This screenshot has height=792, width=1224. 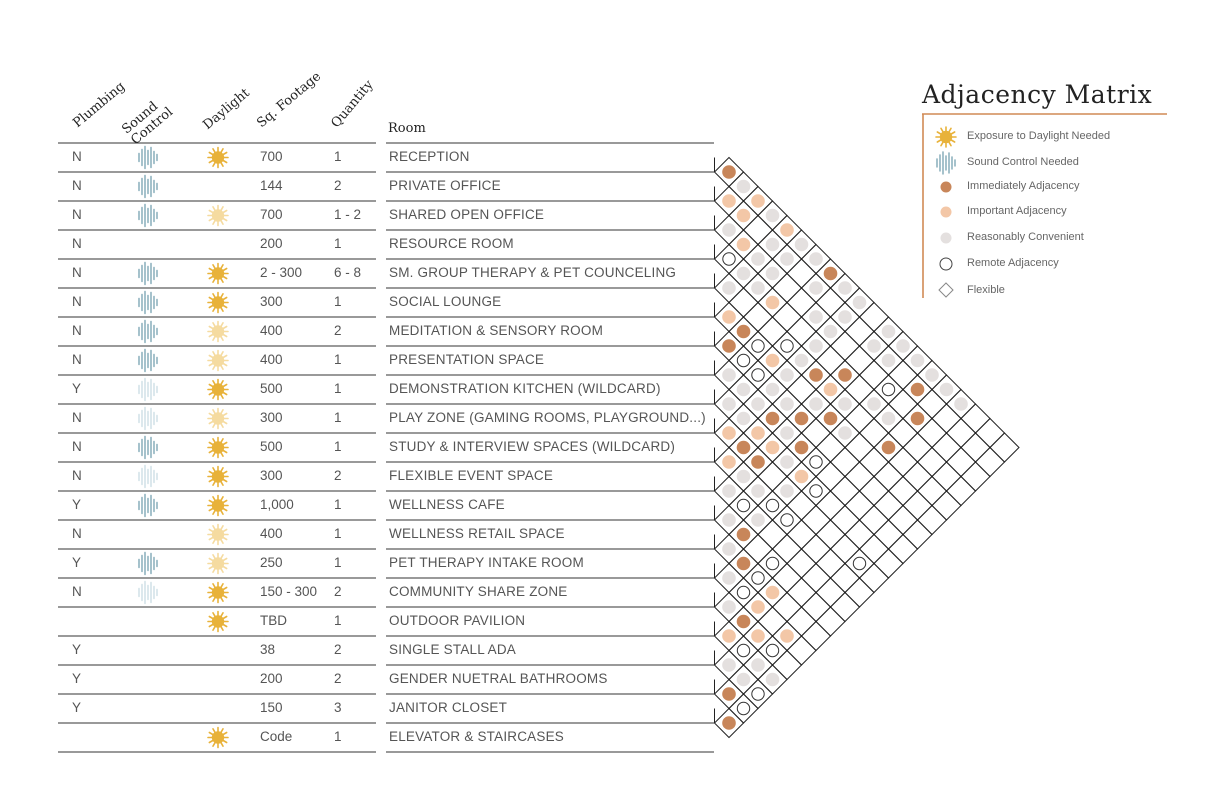 I want to click on sq-footage-value: 500, so click(x=271, y=388).